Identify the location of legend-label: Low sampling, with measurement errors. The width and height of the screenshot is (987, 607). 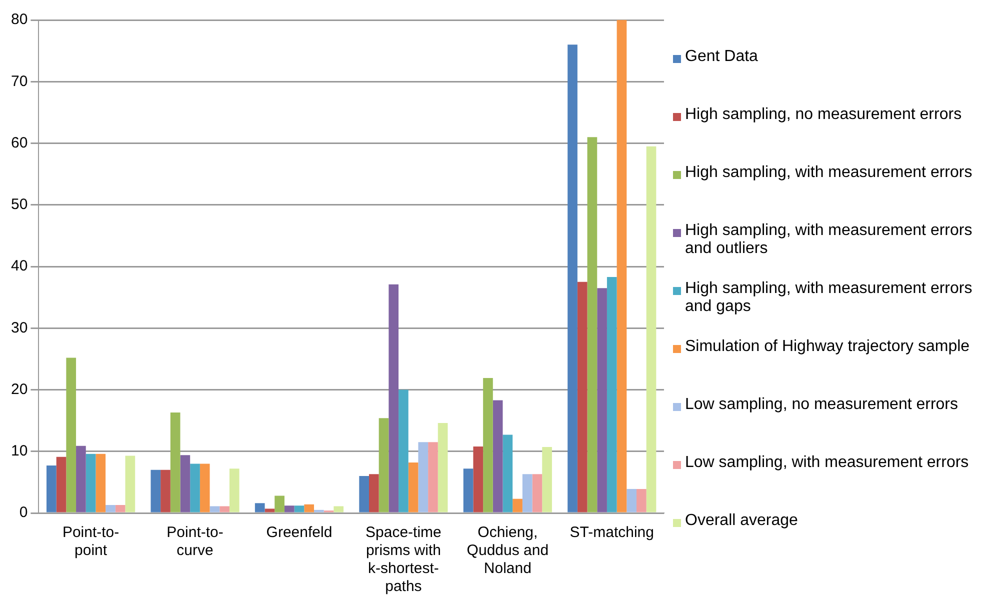
(827, 463).